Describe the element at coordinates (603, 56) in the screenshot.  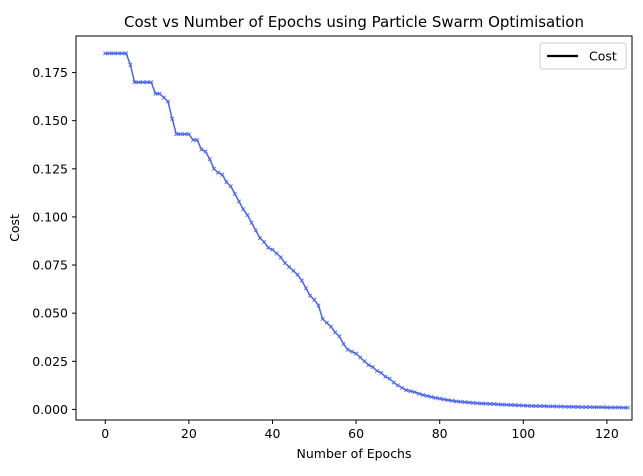
I see `legend-label-cost: Cost` at that location.